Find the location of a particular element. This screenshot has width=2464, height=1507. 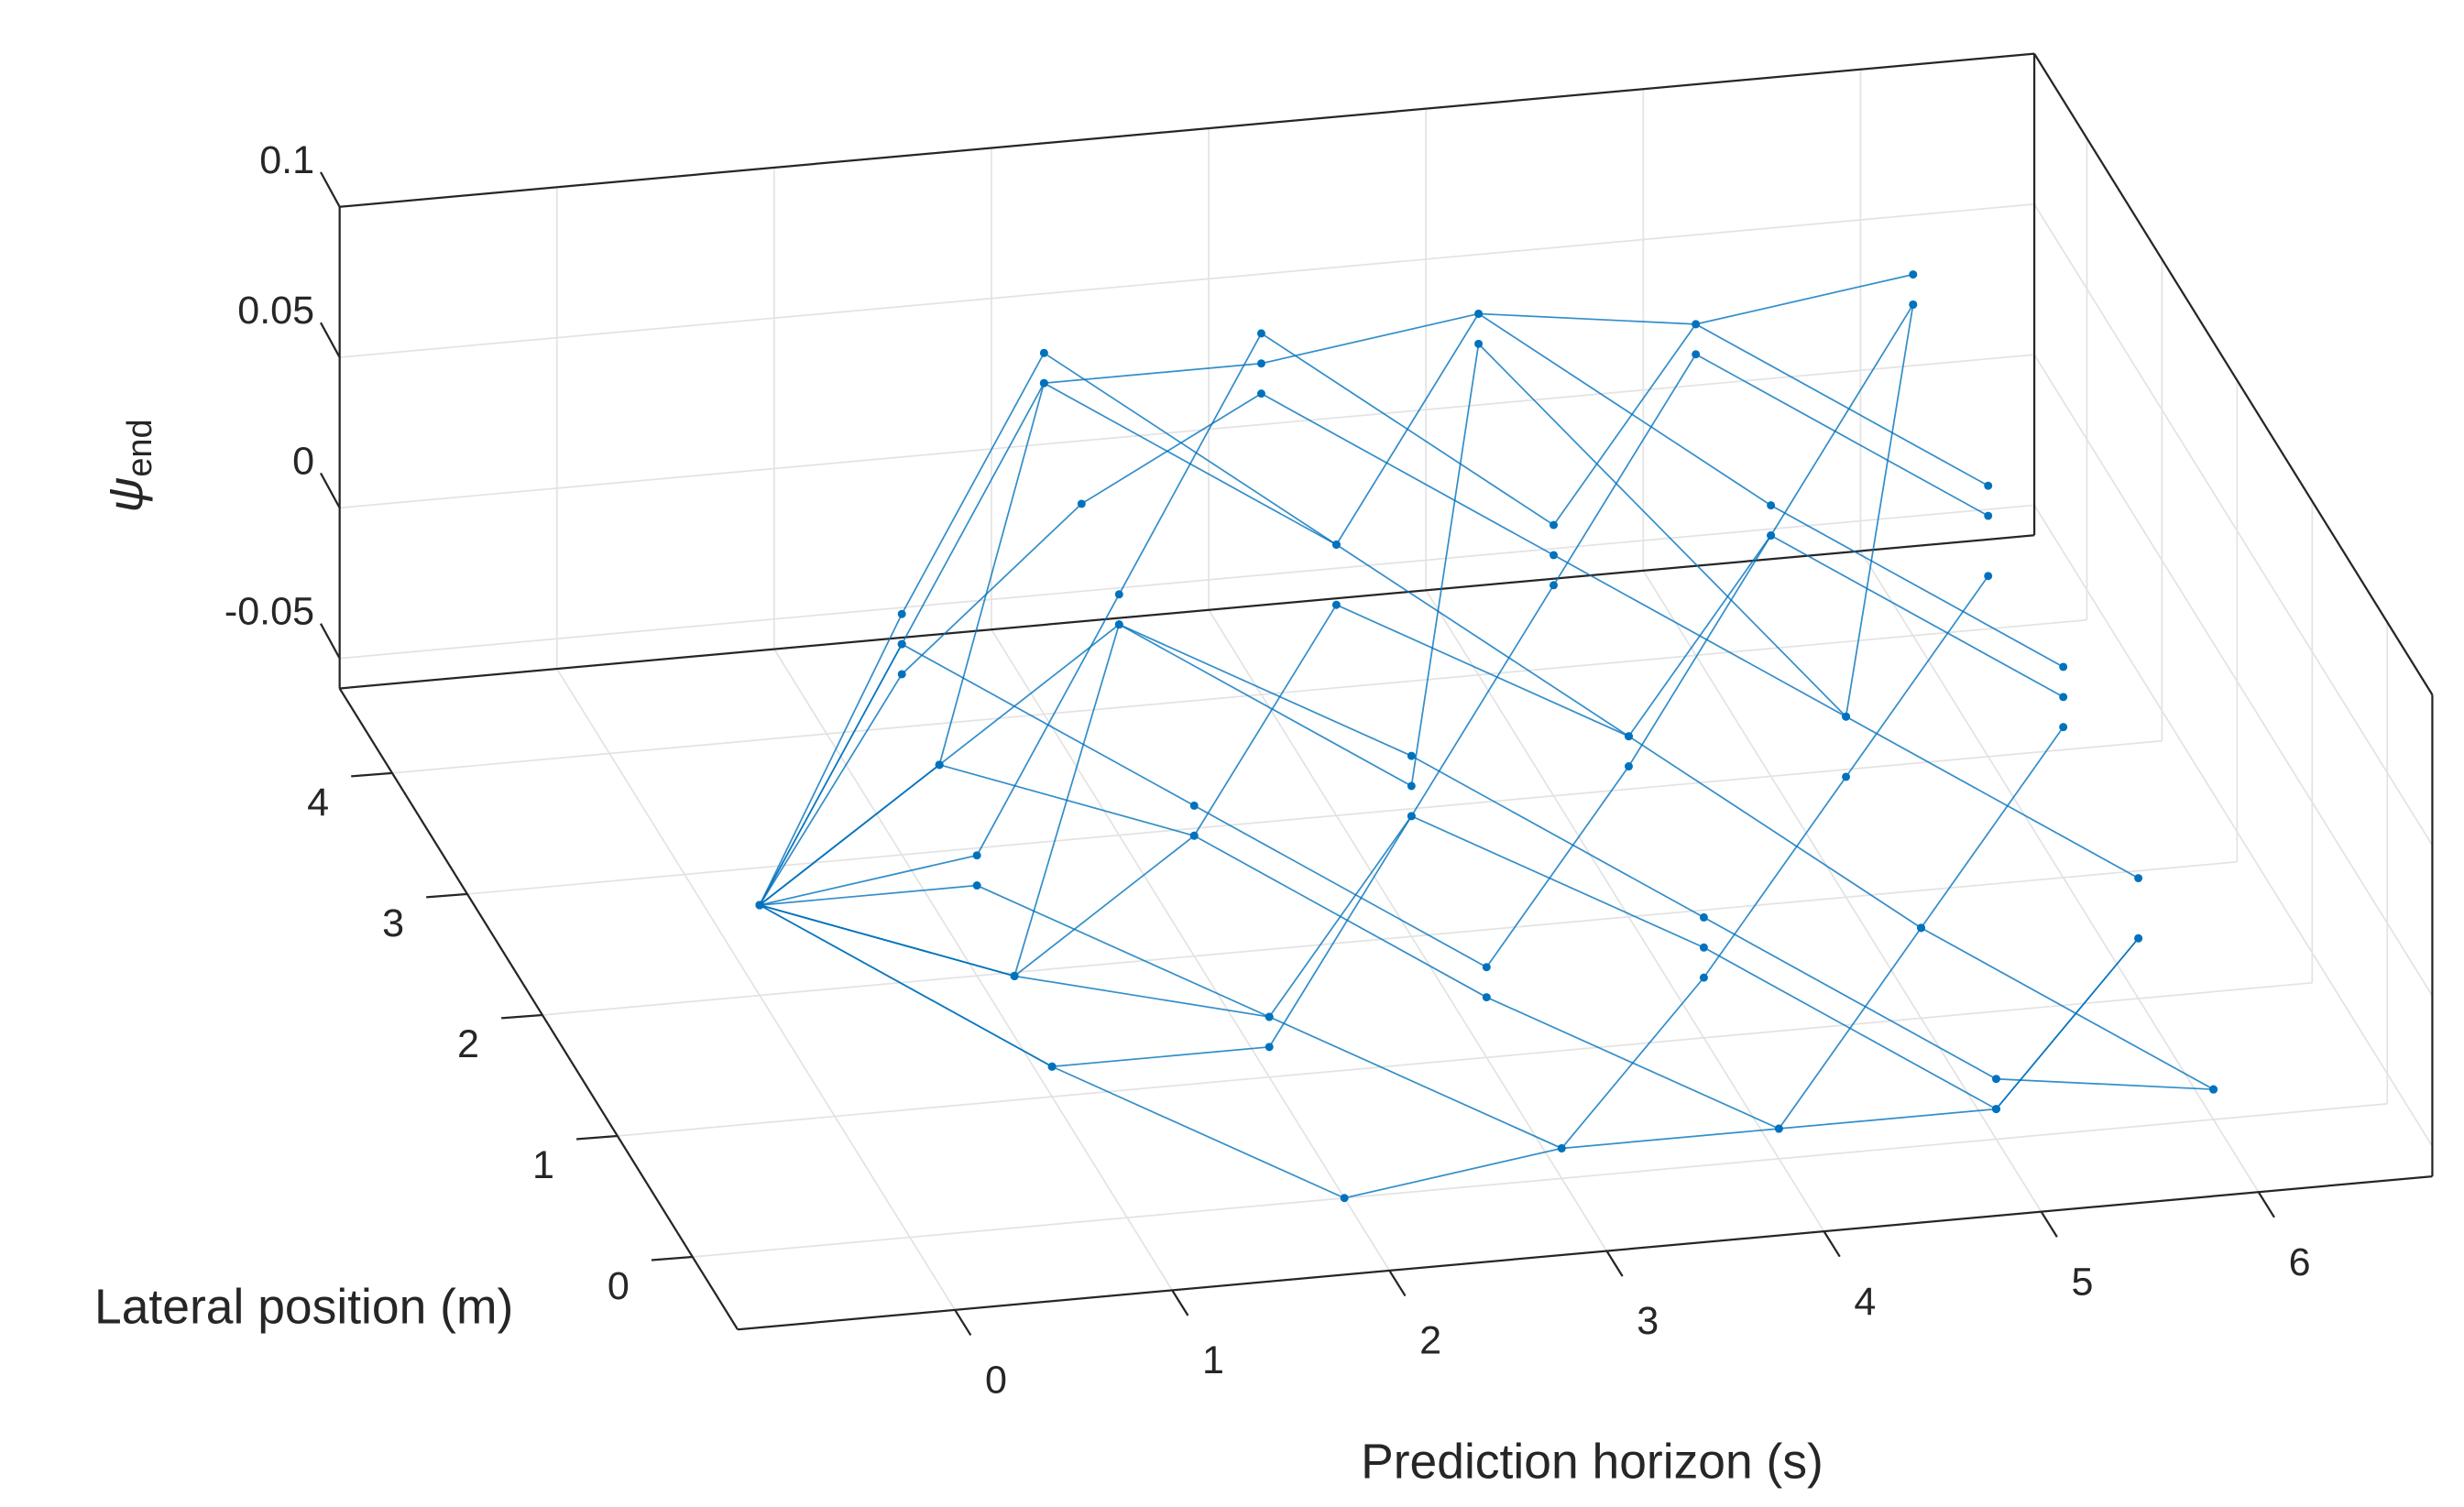

y-axis-label: Lateral position (m) is located at coordinates (303, 1308).